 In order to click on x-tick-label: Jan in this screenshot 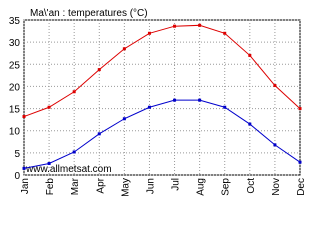, I will do `click(25, 186)`.